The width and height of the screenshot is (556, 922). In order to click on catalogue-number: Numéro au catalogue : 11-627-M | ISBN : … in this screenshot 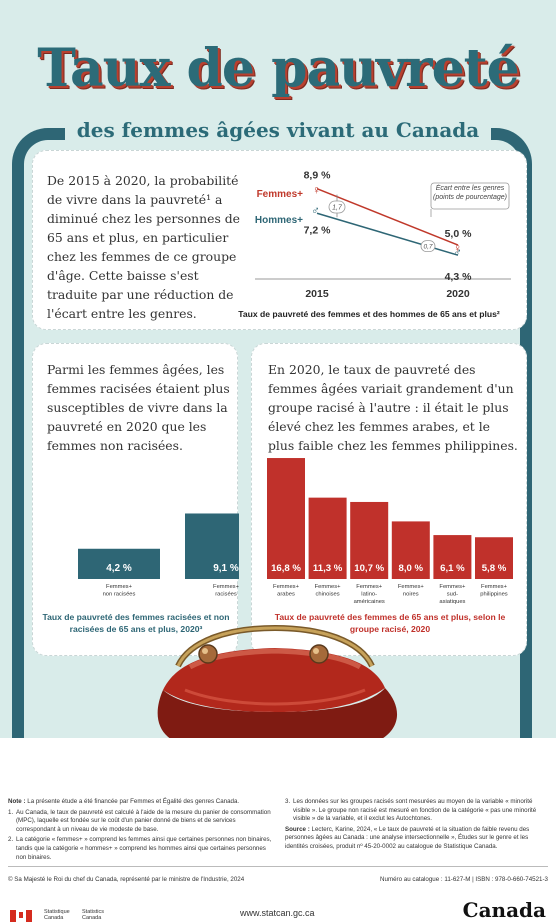, I will do `click(464, 879)`.